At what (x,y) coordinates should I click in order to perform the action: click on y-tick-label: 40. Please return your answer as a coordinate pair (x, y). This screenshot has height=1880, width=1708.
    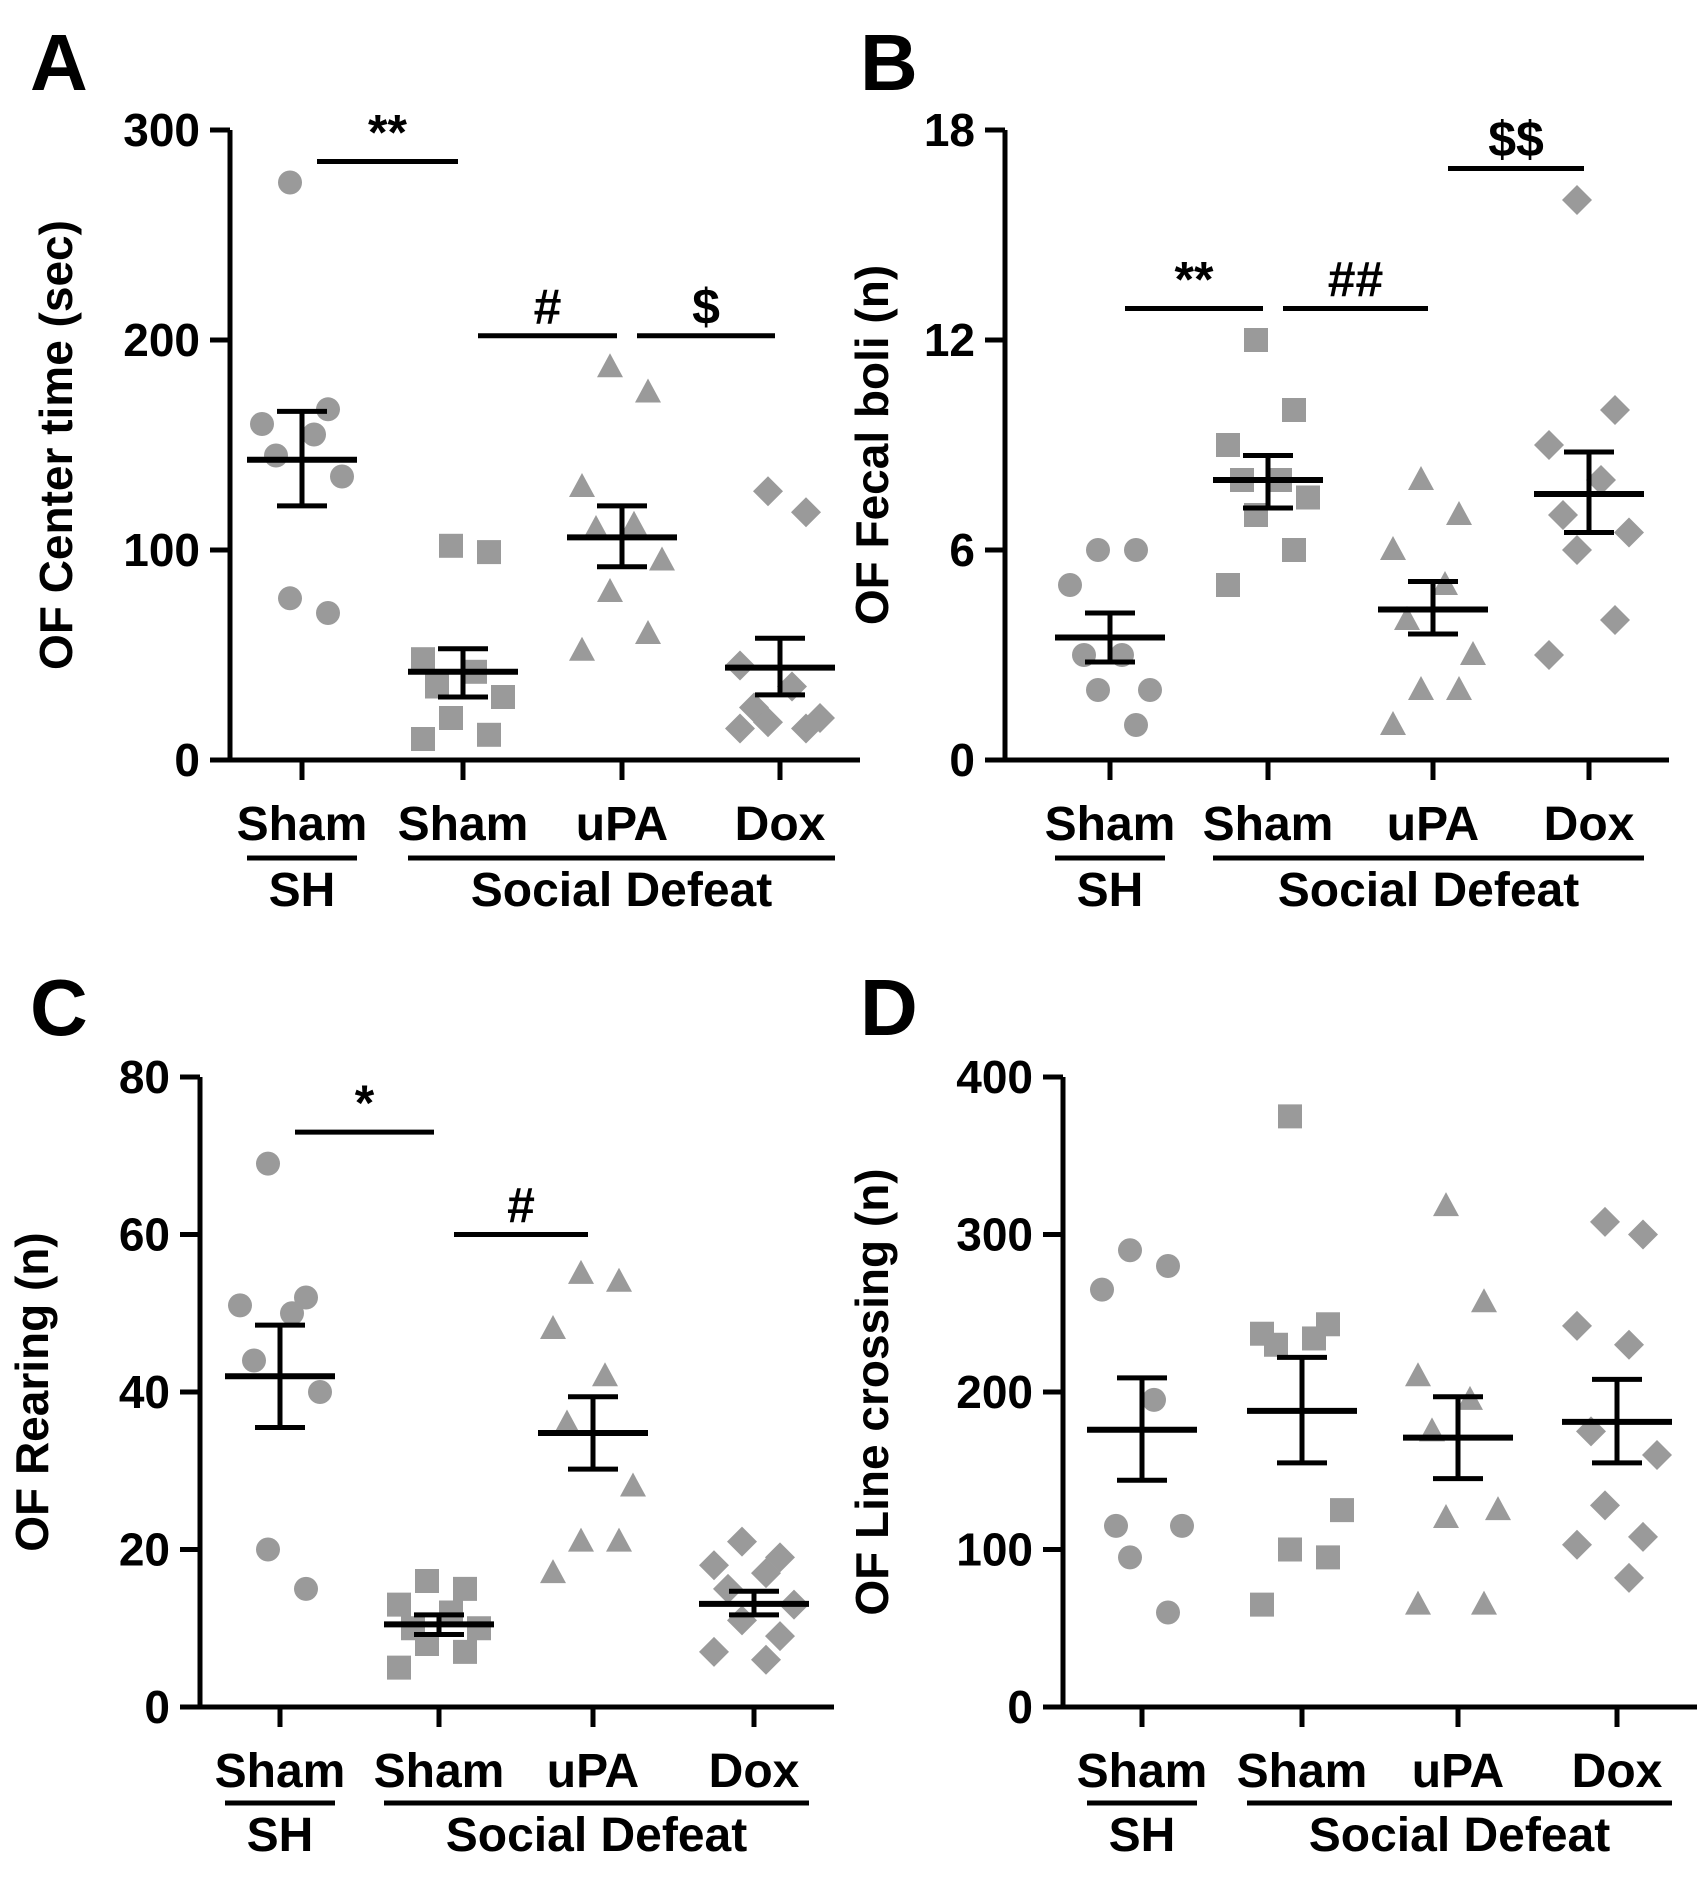
    Looking at the image, I should click on (144, 1392).